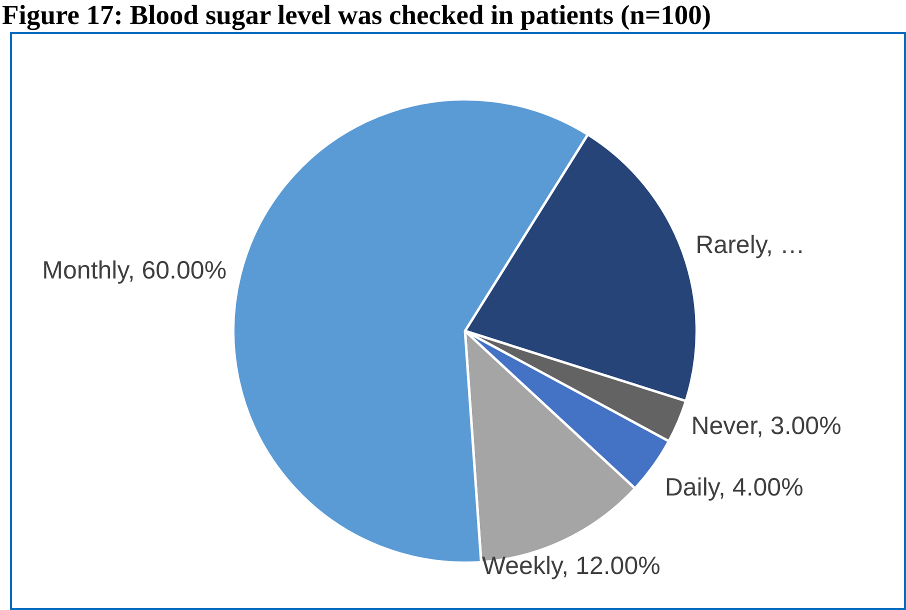  Describe the element at coordinates (571, 566) in the screenshot. I see `slice-label: Weekly, 12.00%` at that location.